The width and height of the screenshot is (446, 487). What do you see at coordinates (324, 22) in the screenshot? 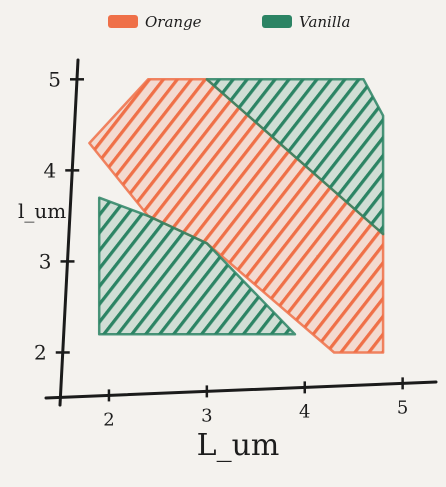
I see `legend-label-vanilla: Vanilla` at bounding box center [324, 22].